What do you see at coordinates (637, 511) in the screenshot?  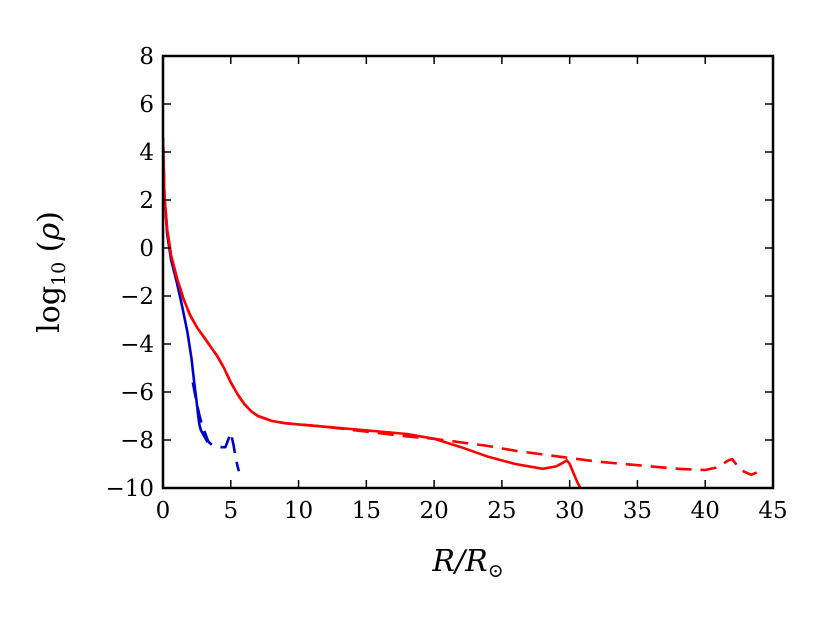 I see `x-tick-label: 35` at bounding box center [637, 511].